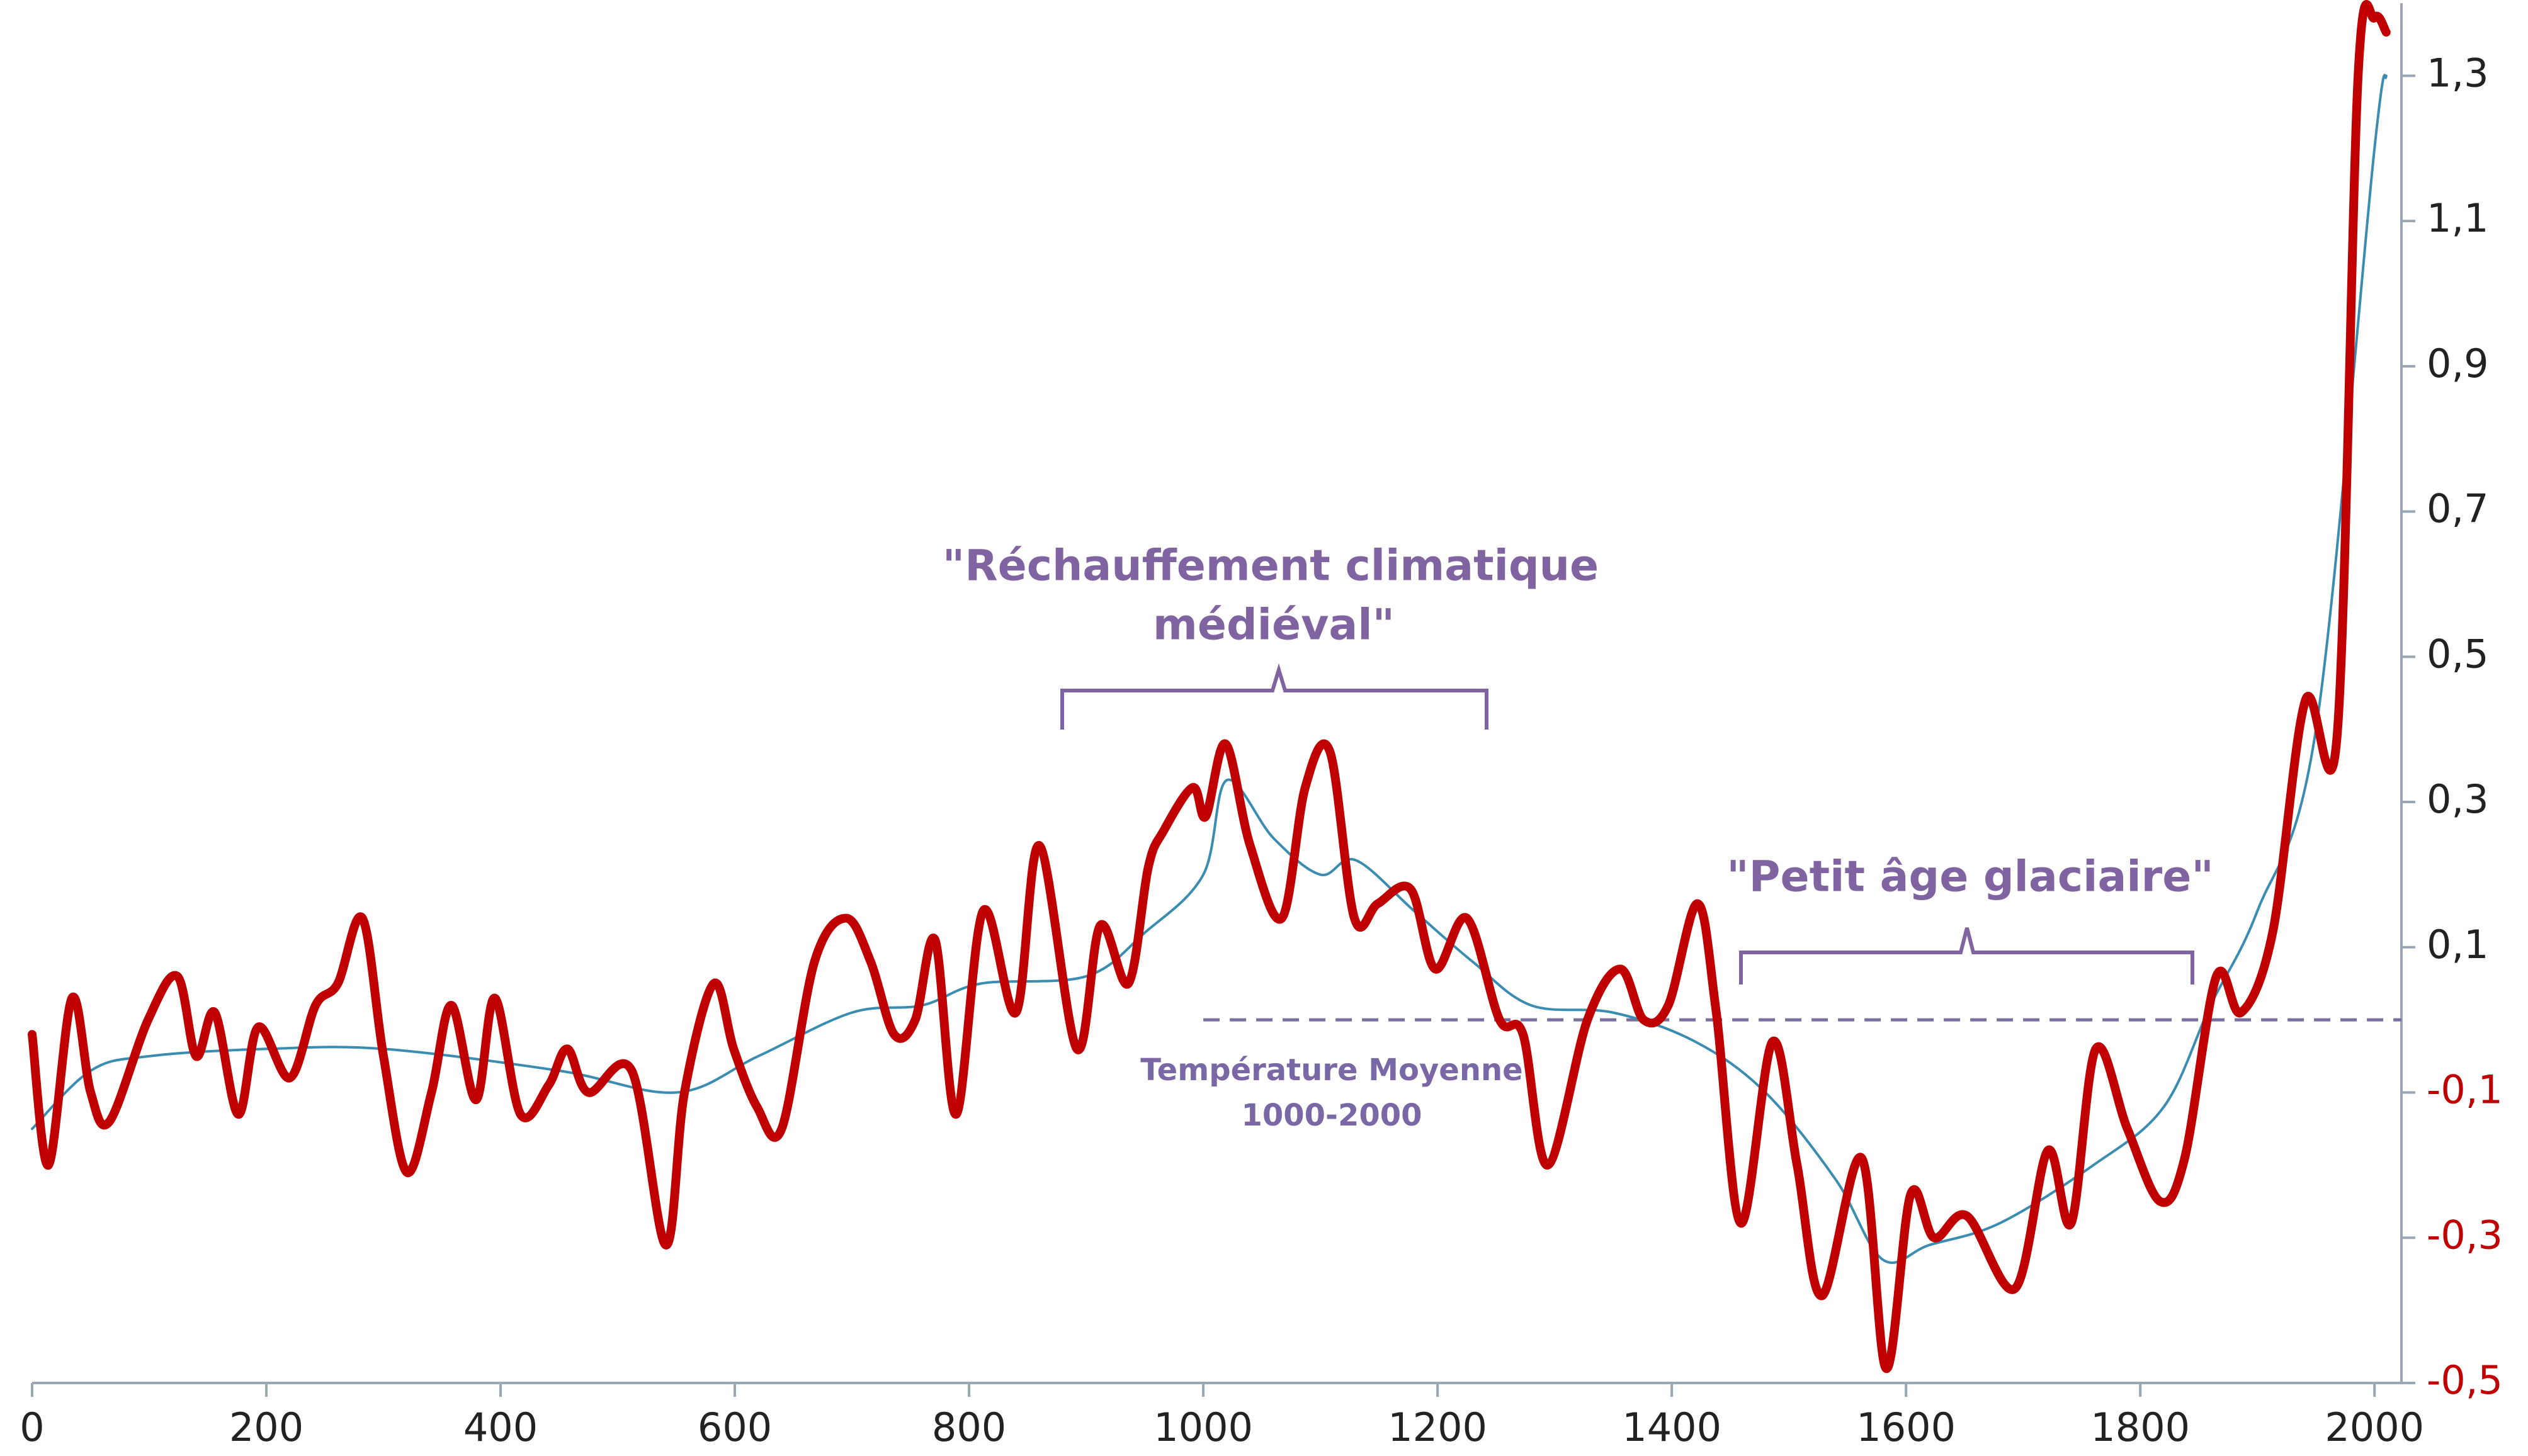 This screenshot has width=2528, height=1456. What do you see at coordinates (2458, 218) in the screenshot?
I see `y-tick-label: 1,1` at bounding box center [2458, 218].